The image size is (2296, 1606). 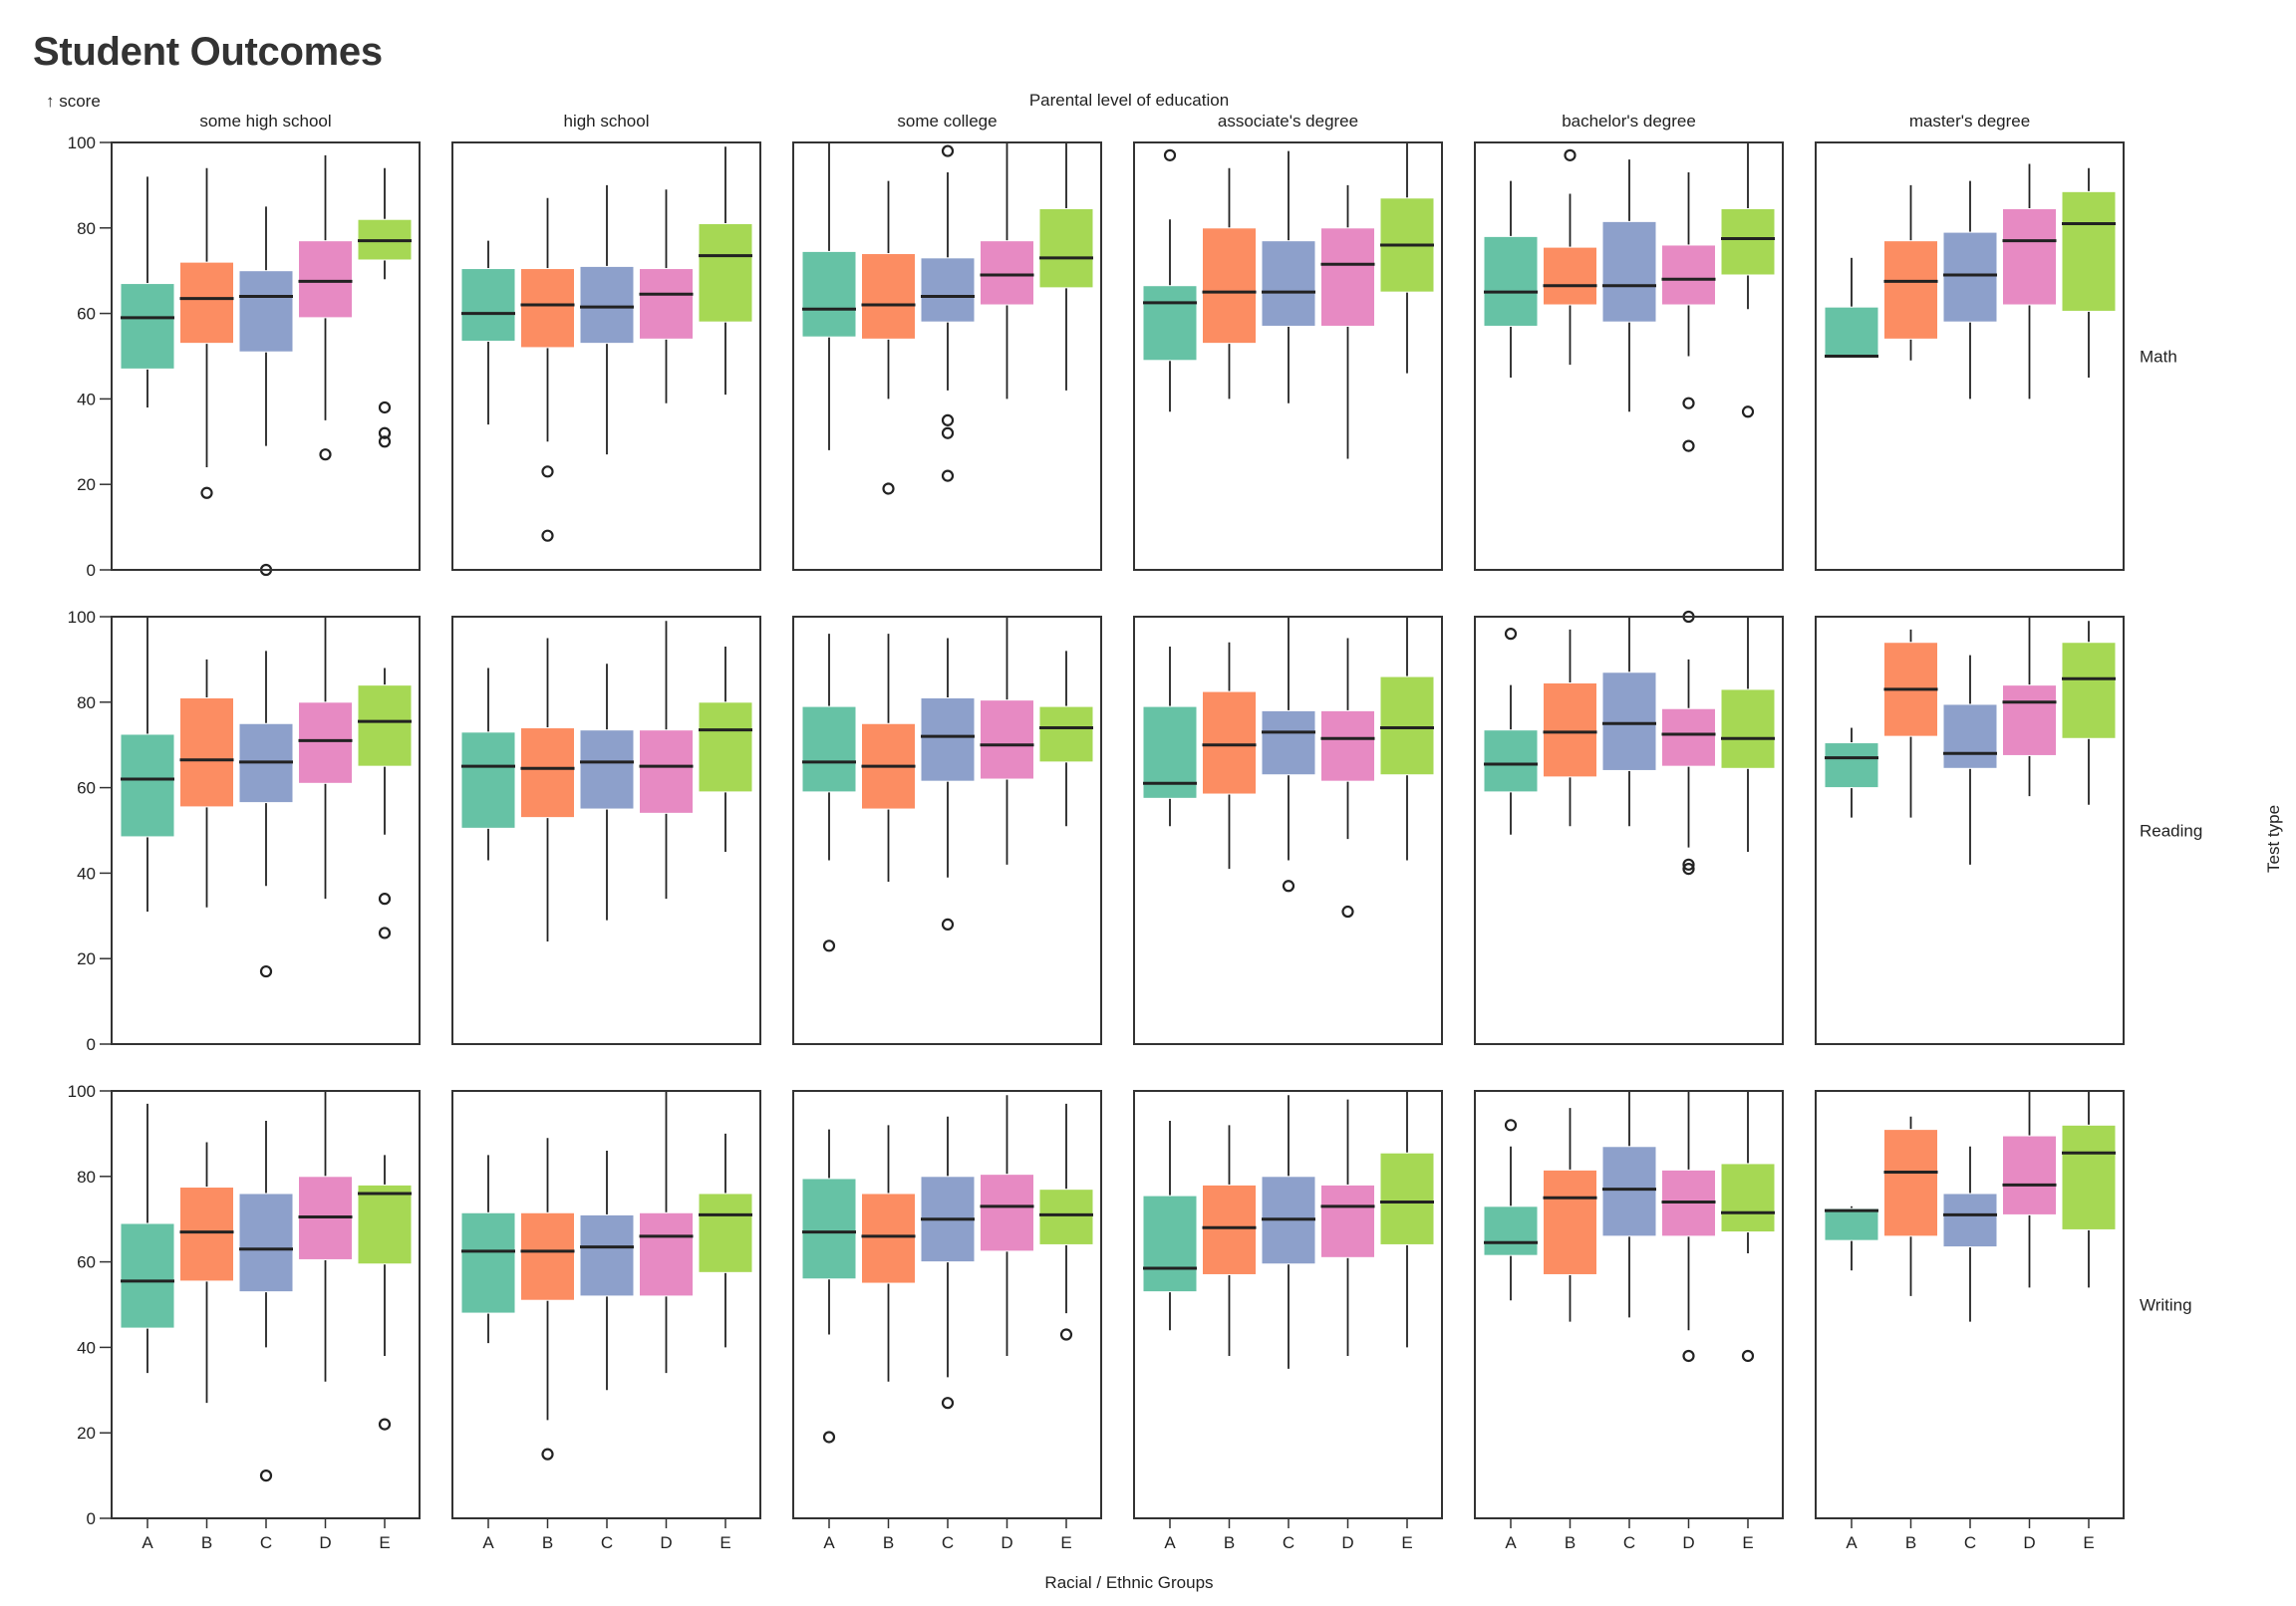 What do you see at coordinates (2273, 839) in the screenshot?
I see `row-facet-title: Test type` at bounding box center [2273, 839].